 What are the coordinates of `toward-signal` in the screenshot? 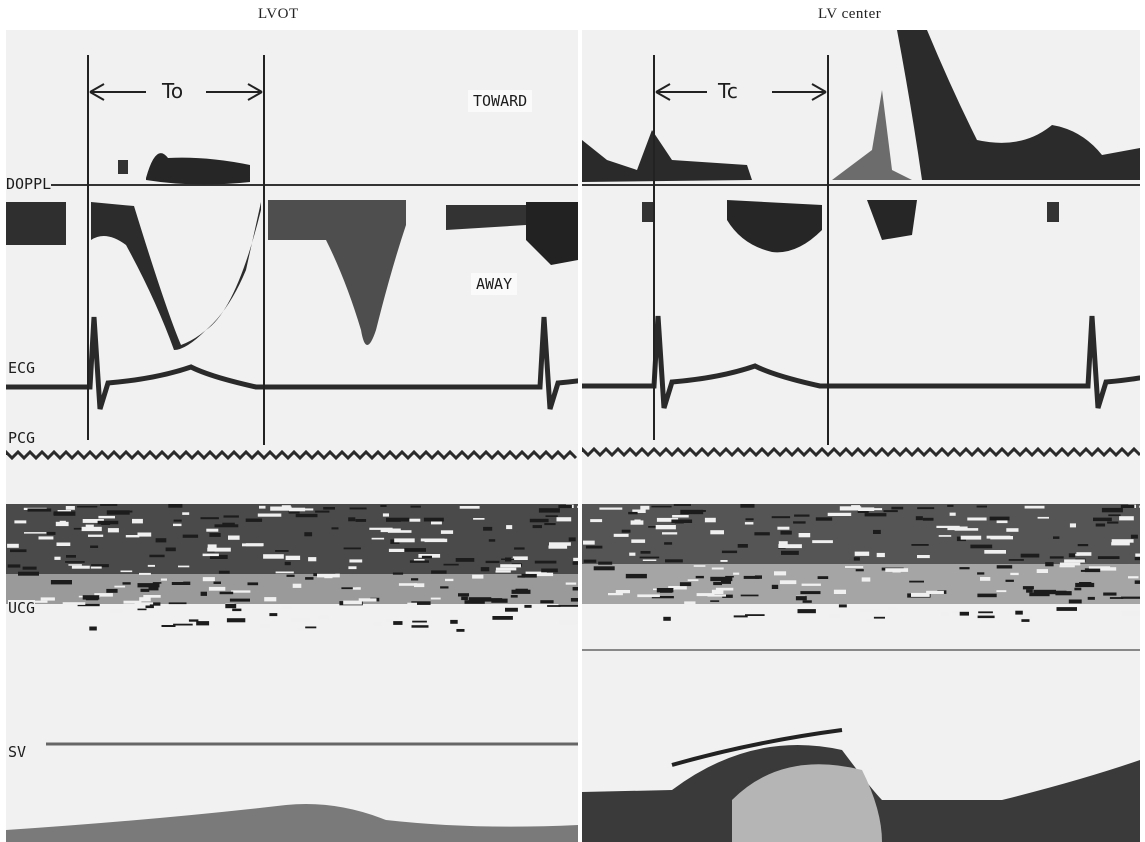 It's located at (198, 169).